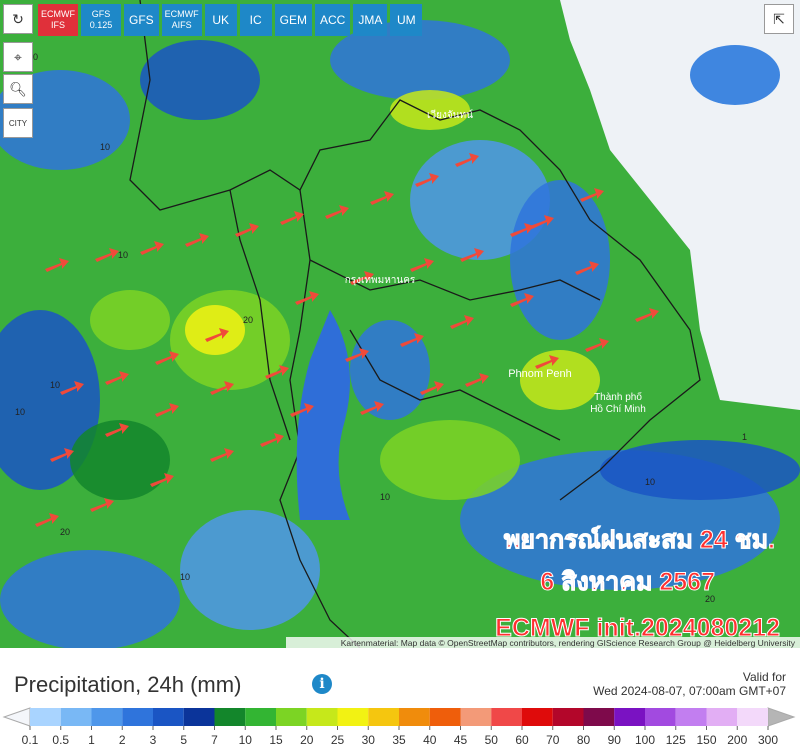 This screenshot has width=800, height=750. I want to click on model-button: JMA, so click(370, 20).